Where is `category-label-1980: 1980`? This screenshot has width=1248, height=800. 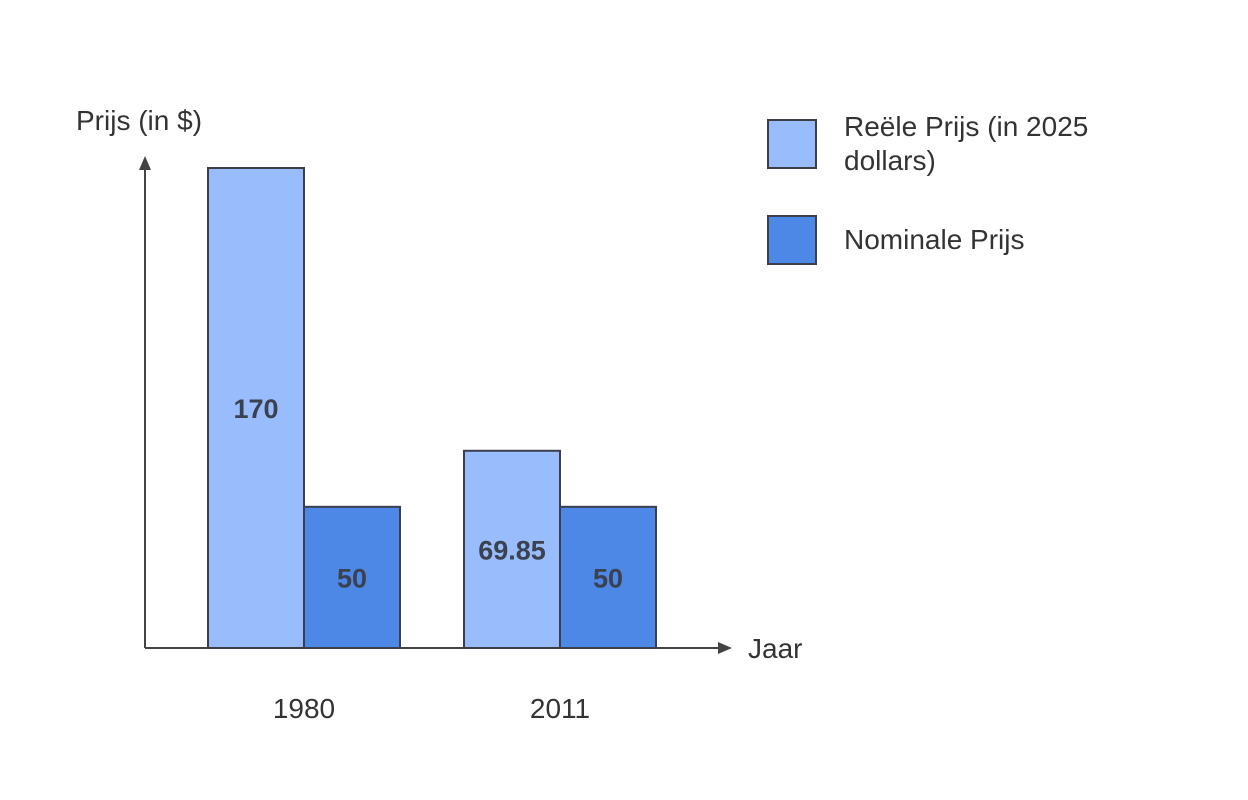 category-label-1980: 1980 is located at coordinates (304, 708).